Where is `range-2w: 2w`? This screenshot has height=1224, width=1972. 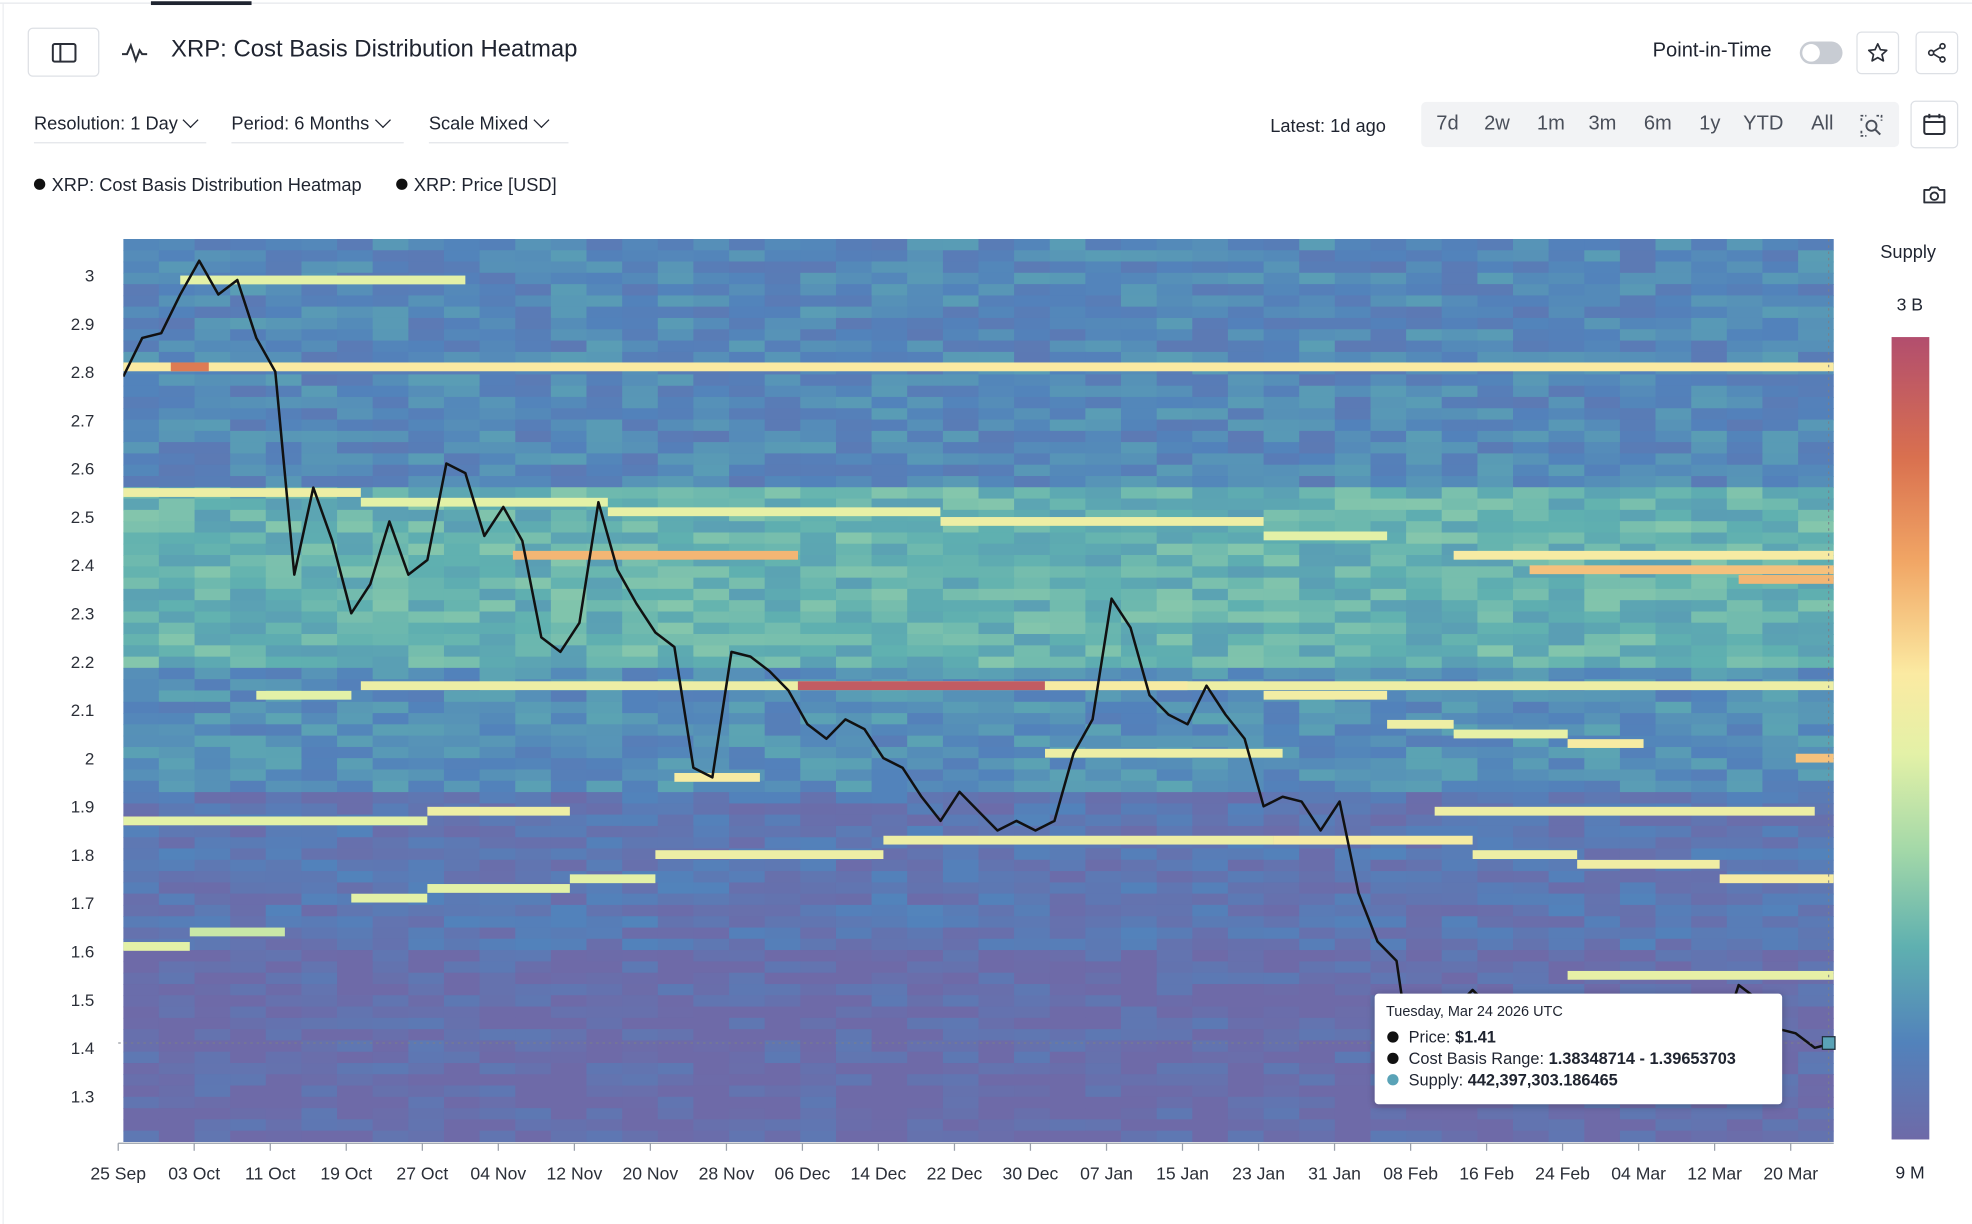
range-2w: 2w is located at coordinates (1497, 124).